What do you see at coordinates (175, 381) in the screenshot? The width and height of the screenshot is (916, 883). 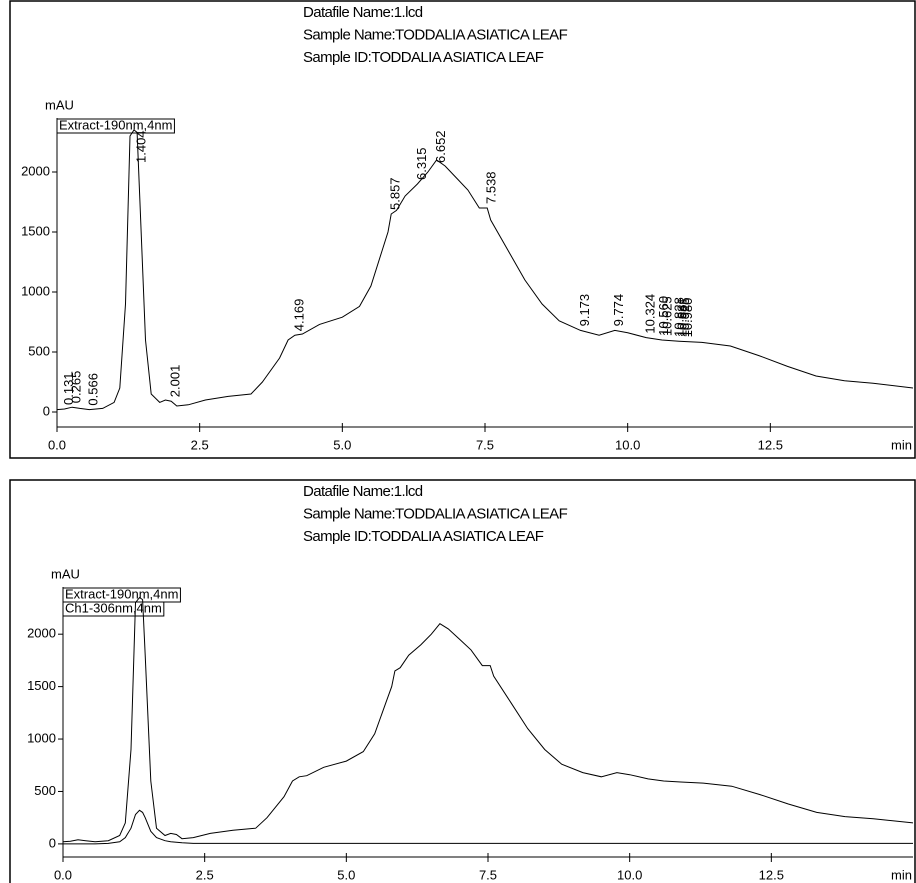 I see `peak-label: 2.001` at bounding box center [175, 381].